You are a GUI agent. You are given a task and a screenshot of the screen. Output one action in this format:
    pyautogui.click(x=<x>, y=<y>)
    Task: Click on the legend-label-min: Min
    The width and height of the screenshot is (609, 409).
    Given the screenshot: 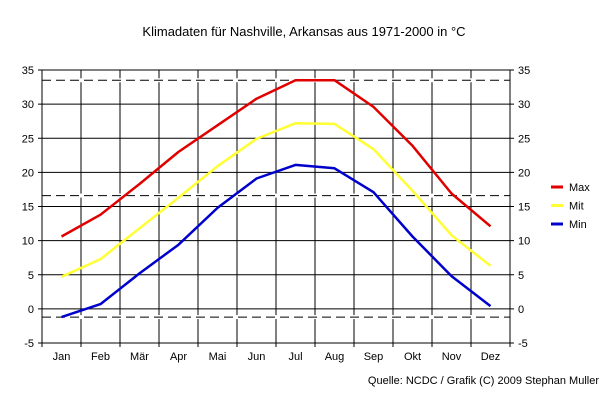 What is the action you would take?
    pyautogui.click(x=578, y=225)
    